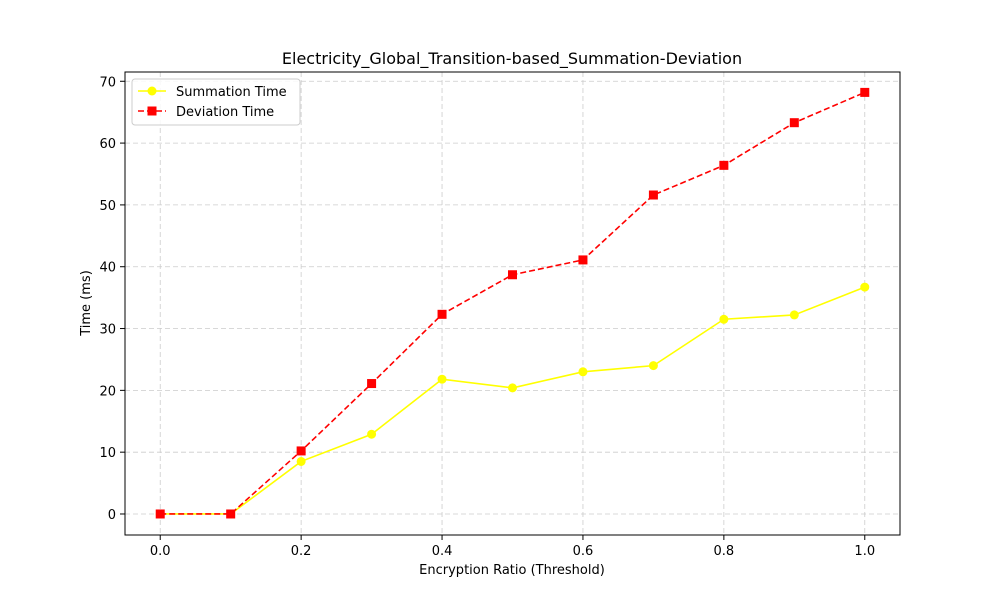 This screenshot has height=600, width=1000. What do you see at coordinates (107, 391) in the screenshot?
I see `y-tick-label: 20` at bounding box center [107, 391].